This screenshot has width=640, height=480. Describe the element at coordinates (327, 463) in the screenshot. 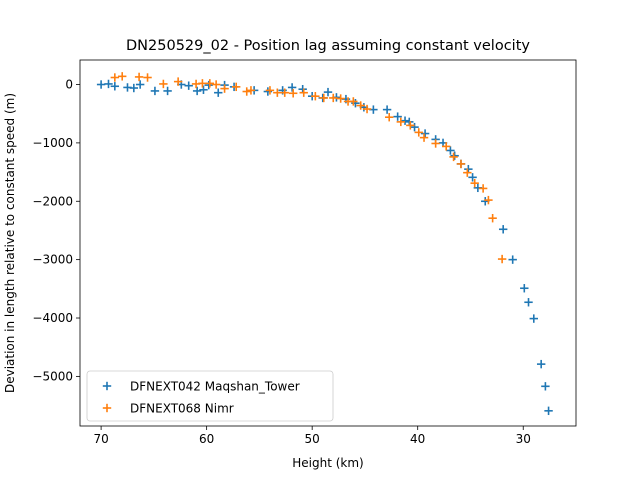

I see `x-axis-label: Height (km)` at that location.